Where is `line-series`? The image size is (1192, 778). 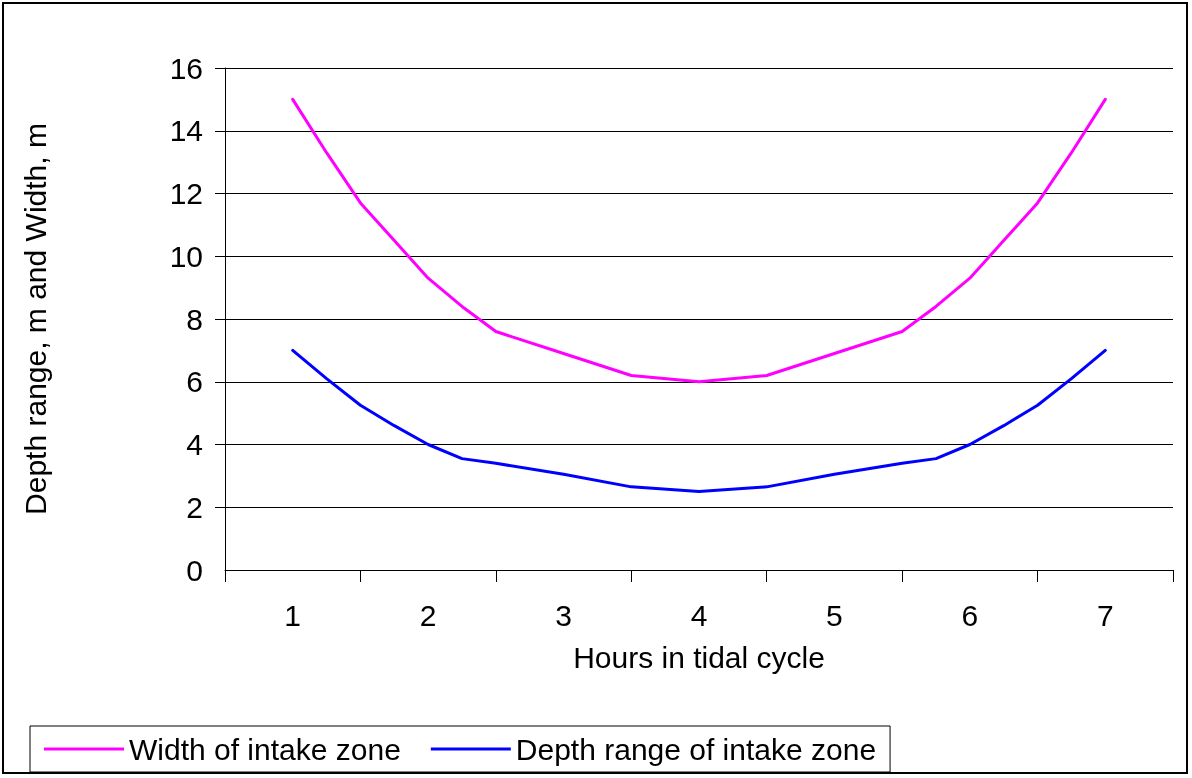 line-series is located at coordinates (699, 421).